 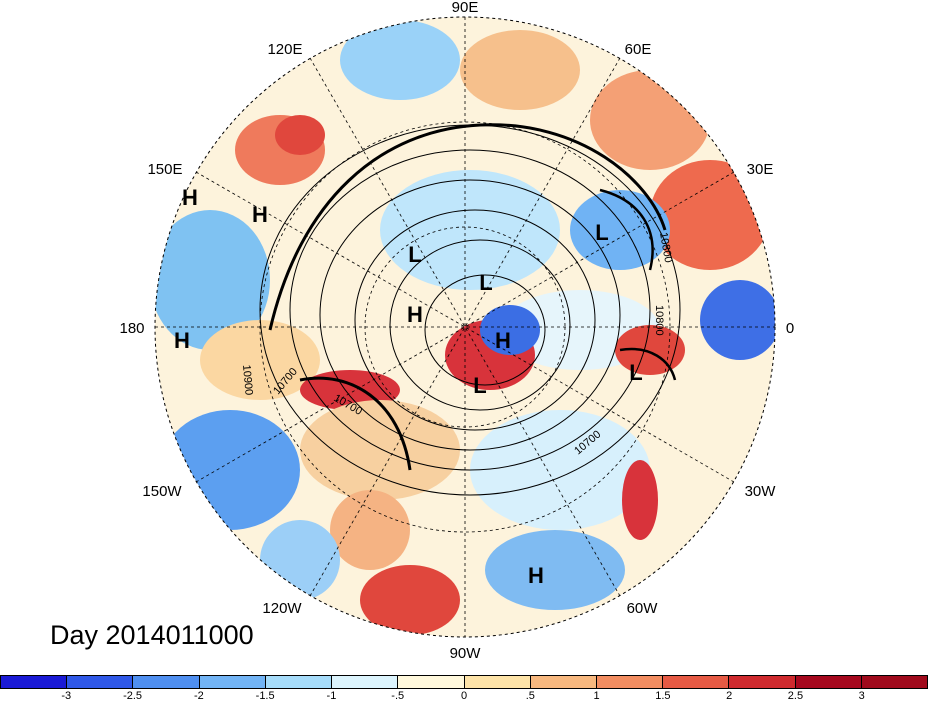 What do you see at coordinates (265, 696) in the screenshot?
I see `colorbar-tick-label: -1.5` at bounding box center [265, 696].